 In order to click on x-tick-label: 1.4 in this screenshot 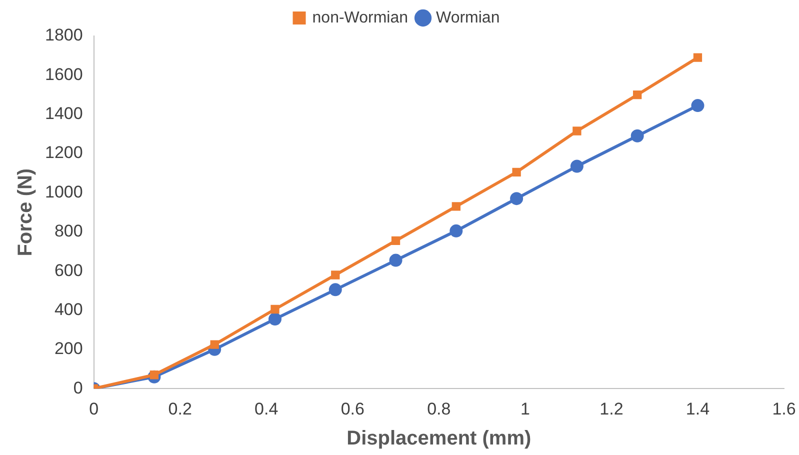, I will do `click(698, 408)`.